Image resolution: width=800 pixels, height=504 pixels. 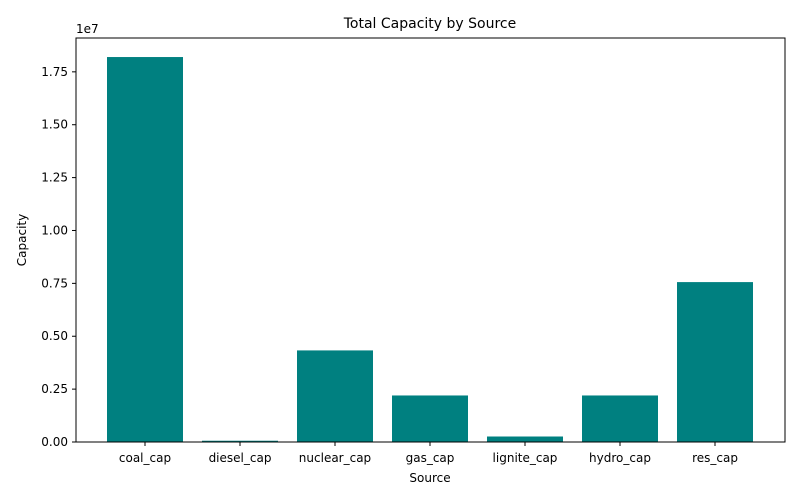 What do you see at coordinates (525, 458) in the screenshot?
I see `x-tick-label: lignite_cap` at bounding box center [525, 458].